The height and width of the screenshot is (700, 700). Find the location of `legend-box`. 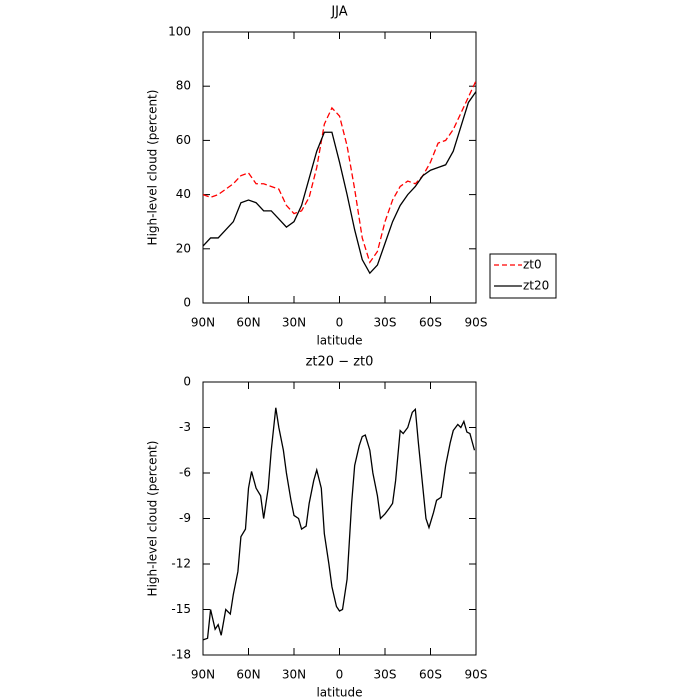

legend-box is located at coordinates (523, 276).